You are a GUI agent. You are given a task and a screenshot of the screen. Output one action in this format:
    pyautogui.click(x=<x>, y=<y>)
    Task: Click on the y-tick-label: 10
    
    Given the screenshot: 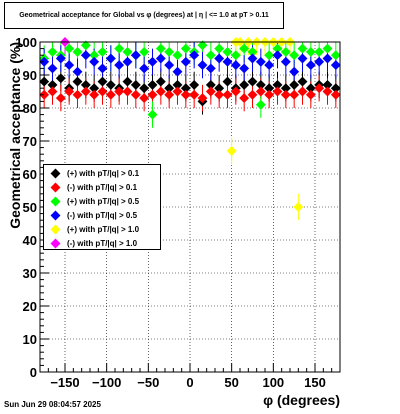 What is the action you would take?
    pyautogui.click(x=30, y=339)
    